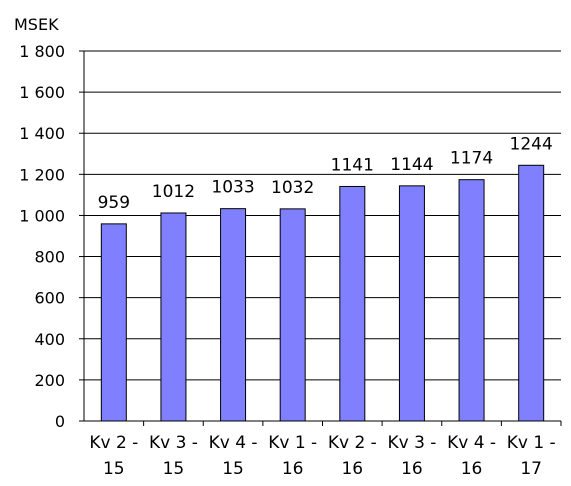 The width and height of the screenshot is (571, 486). Describe the element at coordinates (531, 469) in the screenshot. I see `x-tick-label-line2: 17` at that location.